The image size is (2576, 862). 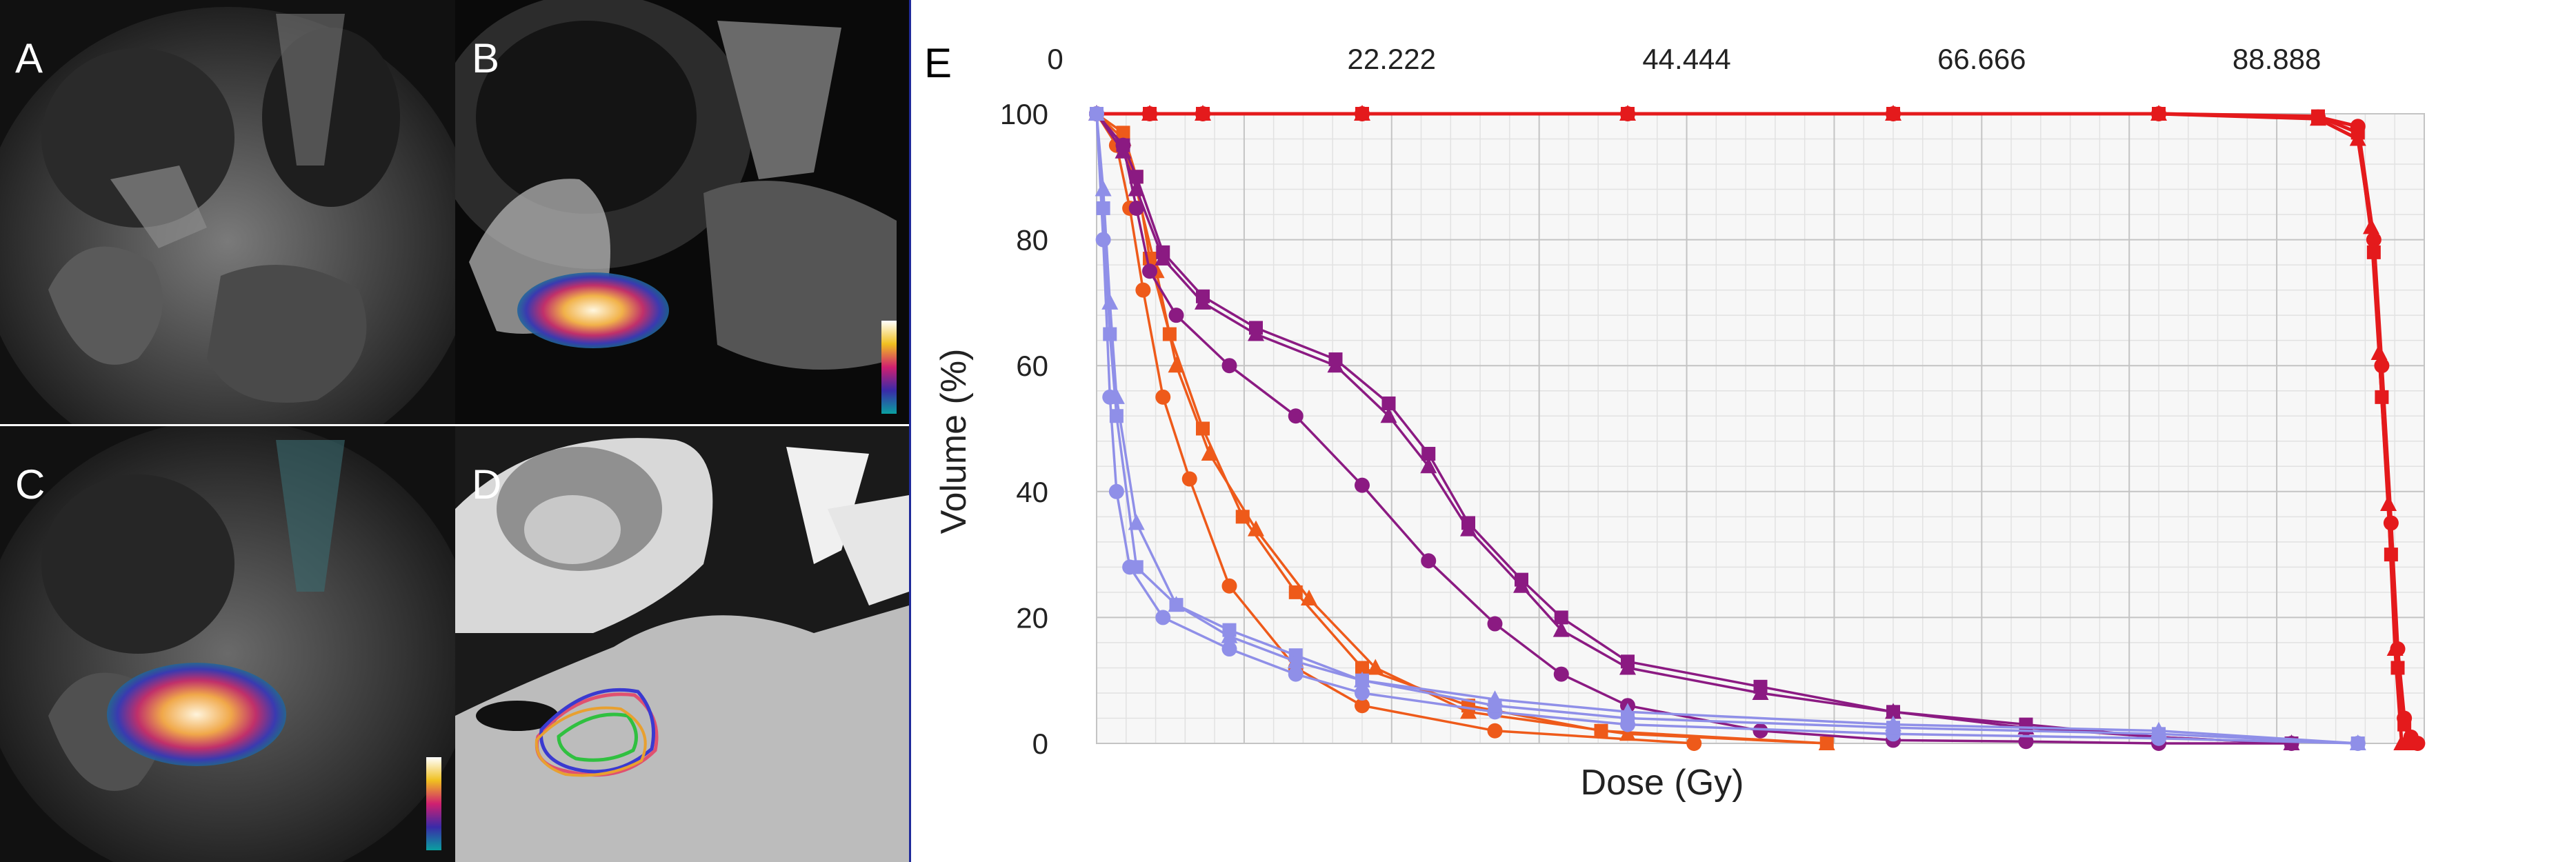 I want to click on contour-red, so click(x=597, y=734).